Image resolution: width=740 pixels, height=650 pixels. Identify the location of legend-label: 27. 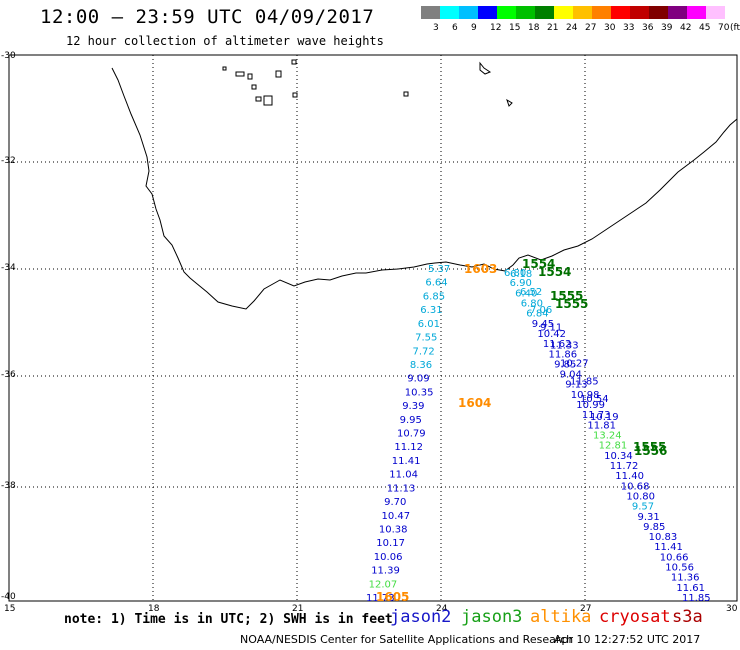
(591, 28).